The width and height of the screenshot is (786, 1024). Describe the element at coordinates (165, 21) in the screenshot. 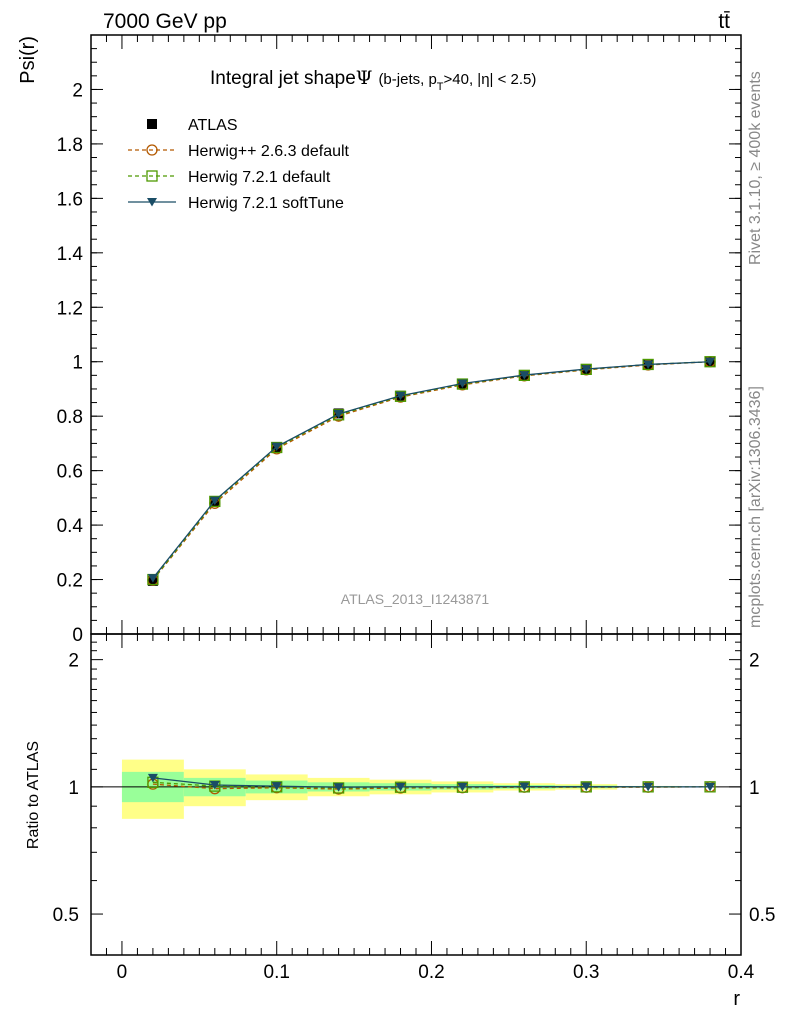

I see `energy-label: 7000 GeV pp` at that location.